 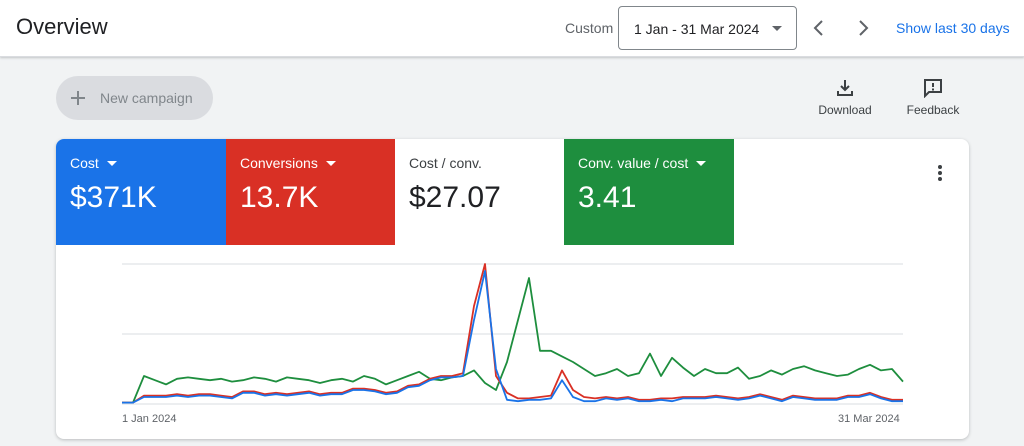 I want to click on plus-icon, so click(x=78, y=98).